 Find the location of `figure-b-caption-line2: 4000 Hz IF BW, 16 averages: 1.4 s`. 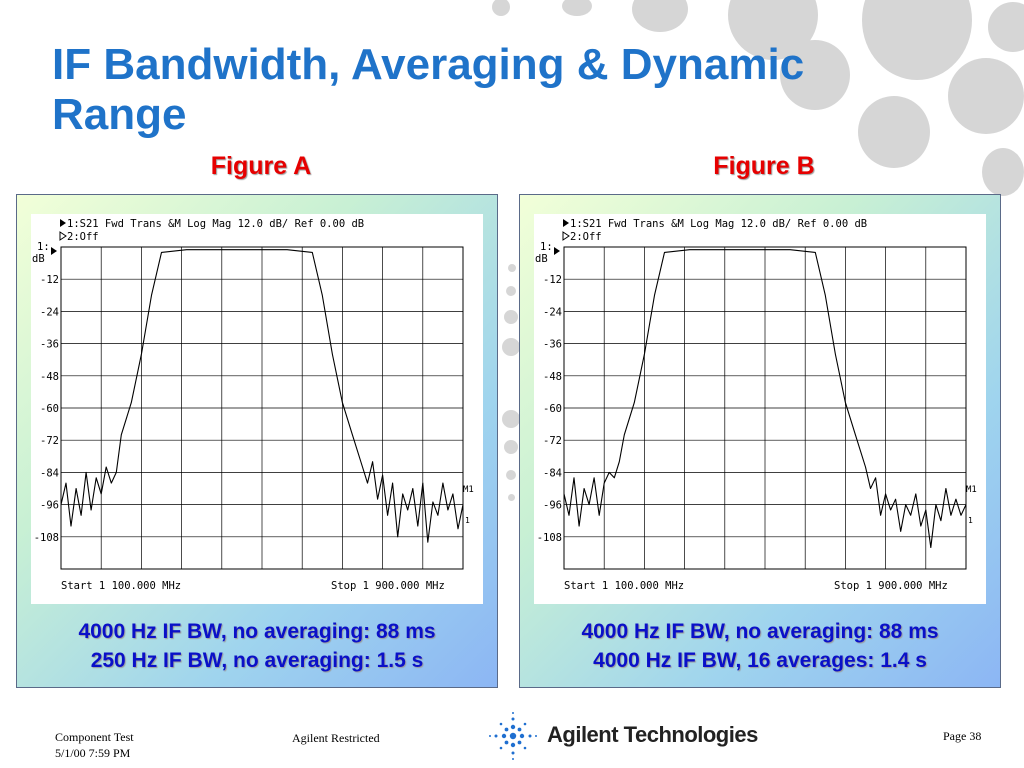

figure-b-caption-line2: 4000 Hz IF BW, 16 averages: 1.4 s is located at coordinates (760, 660).